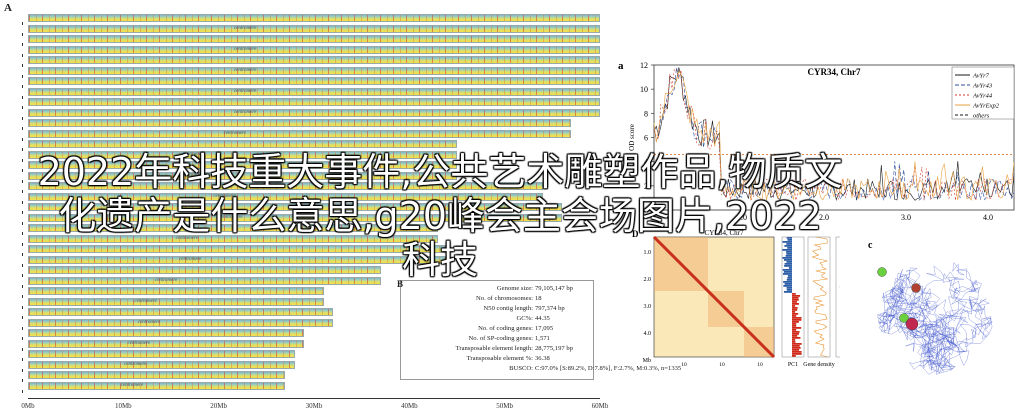  What do you see at coordinates (314, 406) in the screenshot?
I see `genome-axis-label: 30Mb` at bounding box center [314, 406].